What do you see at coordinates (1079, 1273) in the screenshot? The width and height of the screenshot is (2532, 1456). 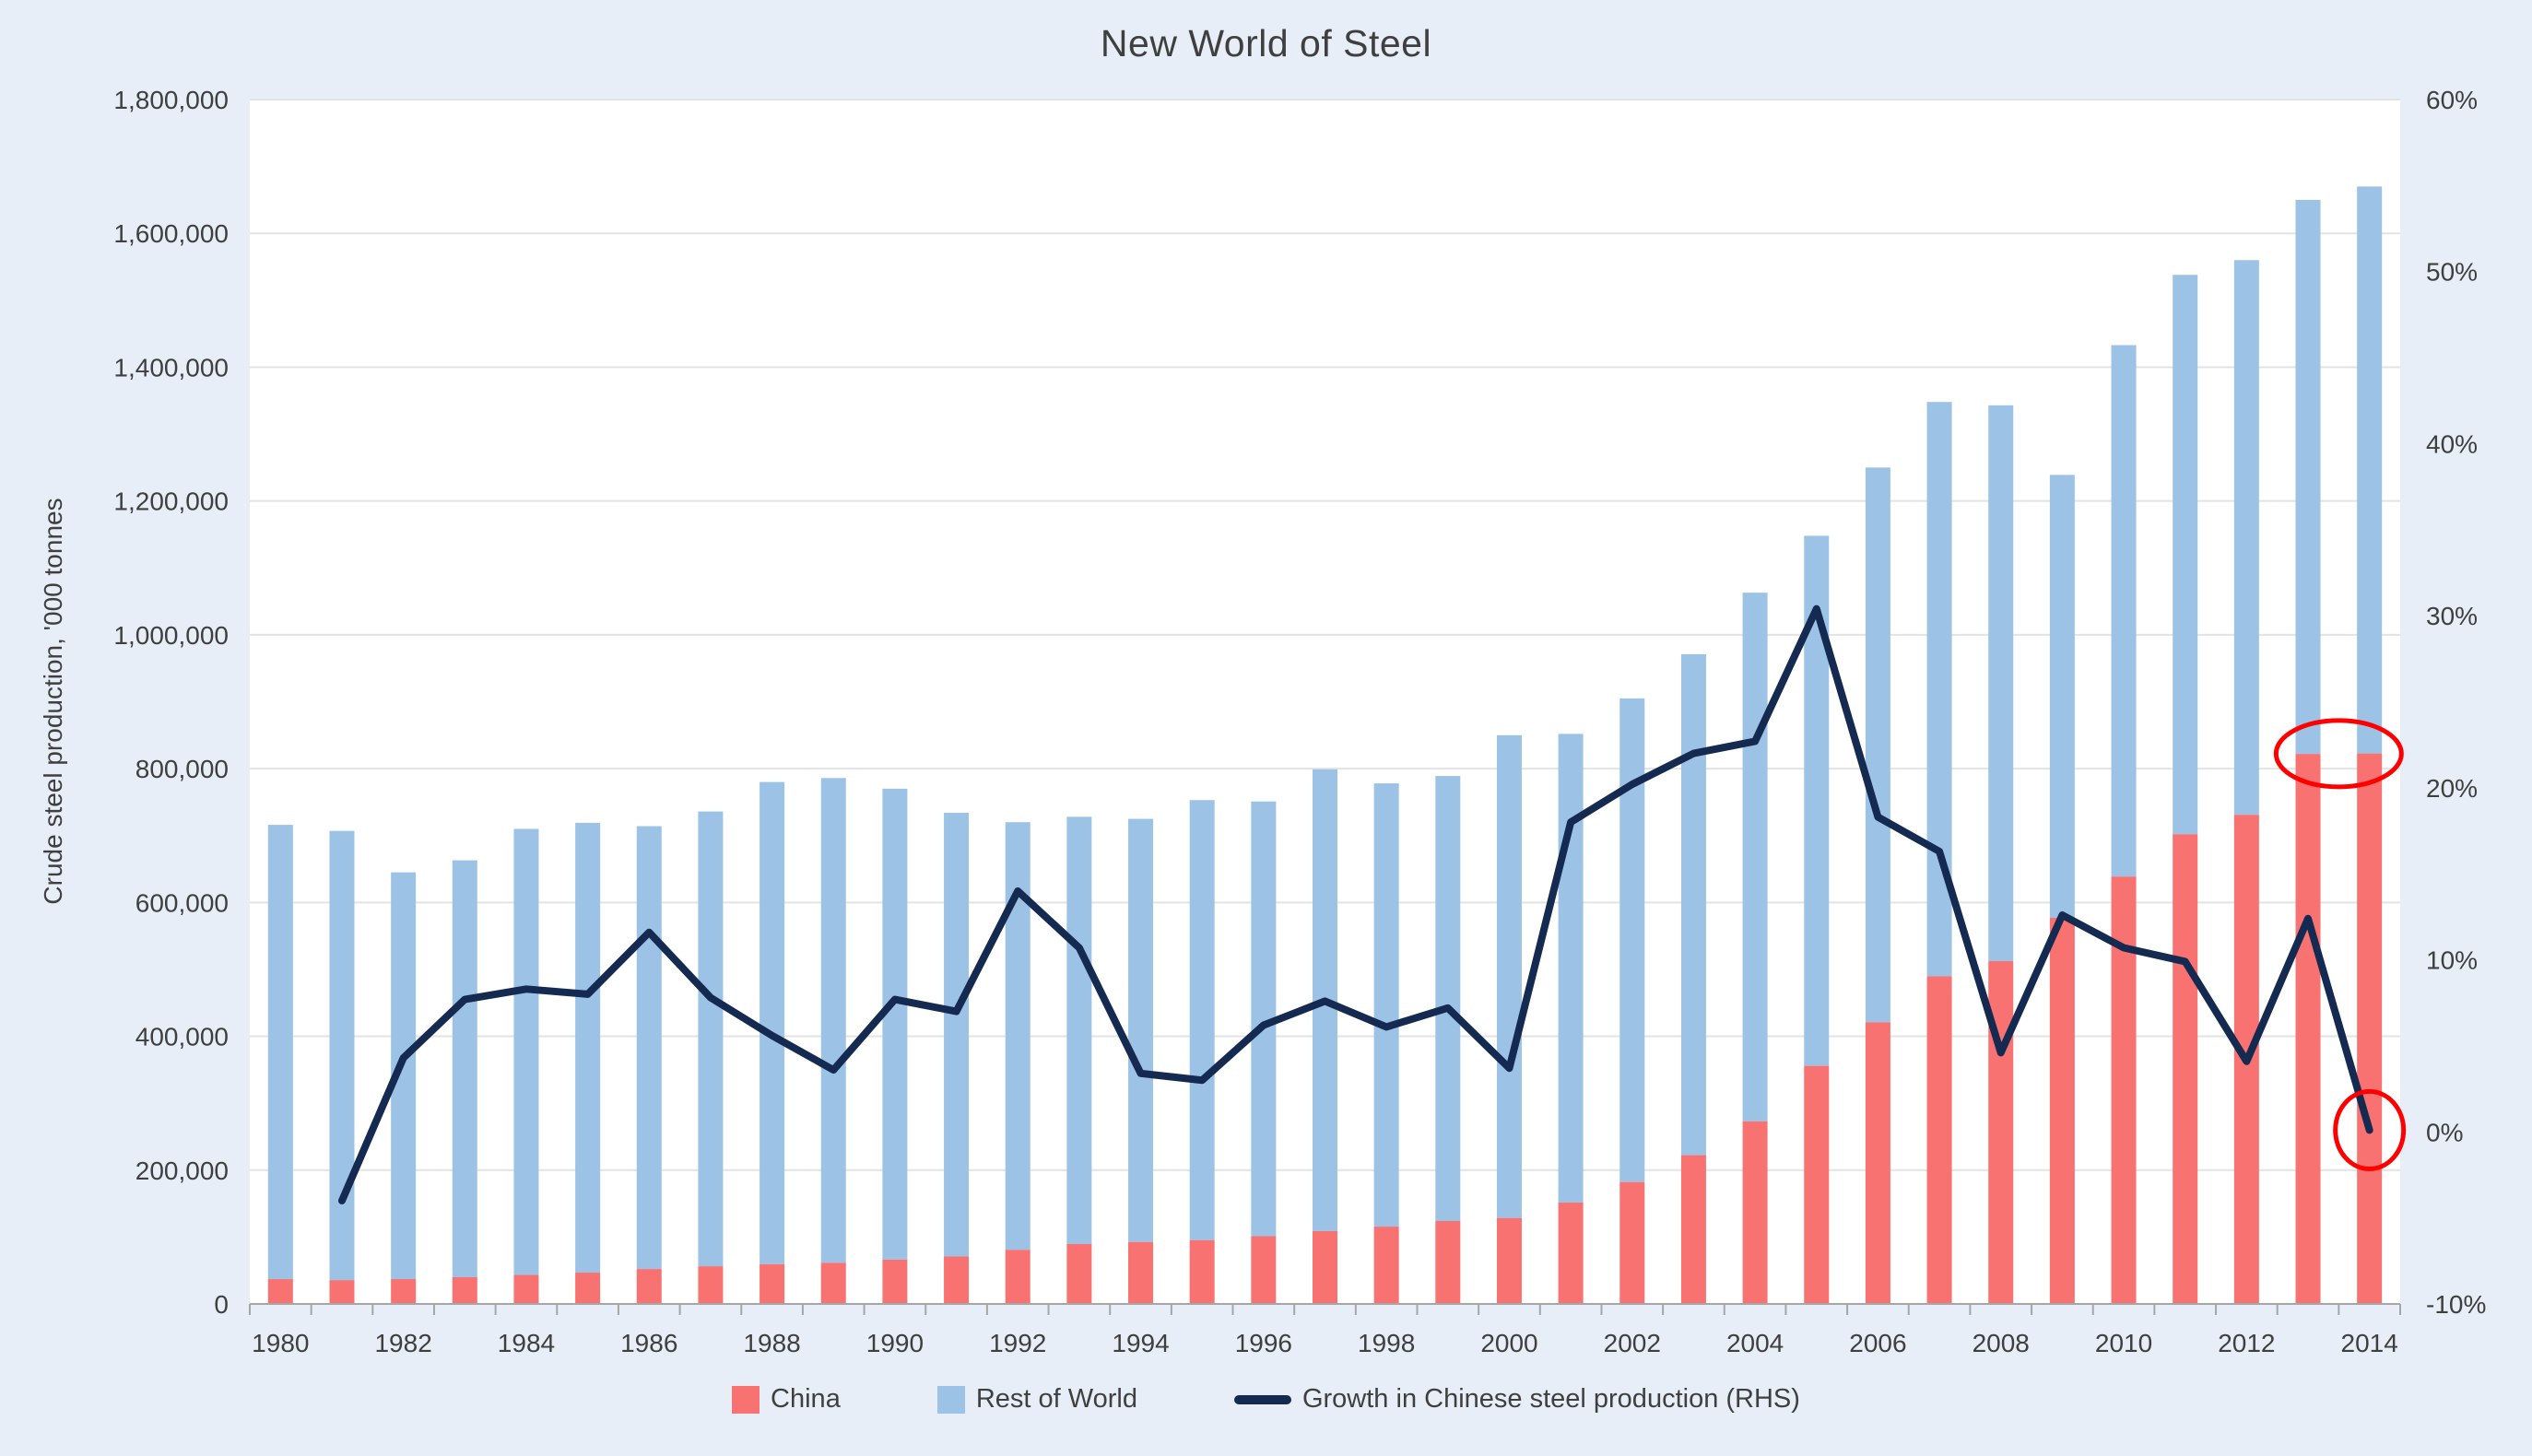 I see `bar-china-1993` at bounding box center [1079, 1273].